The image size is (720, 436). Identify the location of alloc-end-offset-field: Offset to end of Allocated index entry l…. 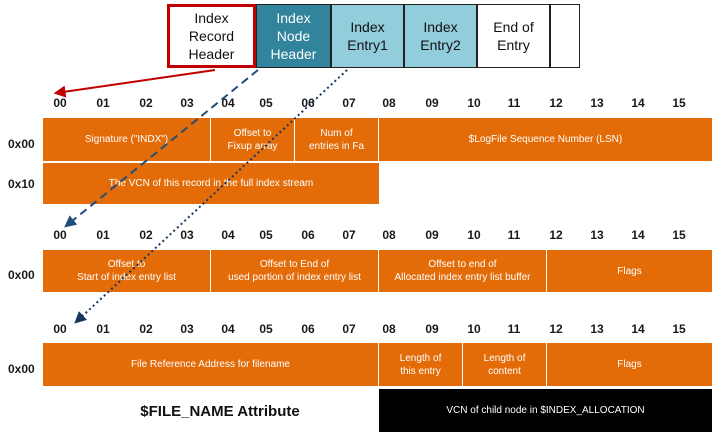
(463, 271).